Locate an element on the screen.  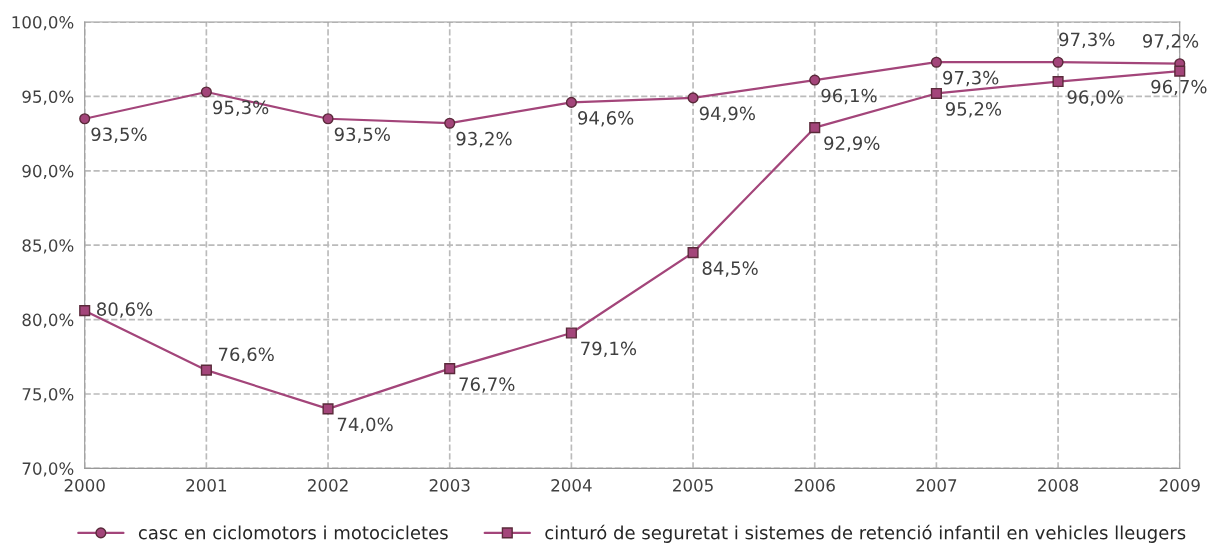
y-tick-label: 80,0% is located at coordinates (48, 320).